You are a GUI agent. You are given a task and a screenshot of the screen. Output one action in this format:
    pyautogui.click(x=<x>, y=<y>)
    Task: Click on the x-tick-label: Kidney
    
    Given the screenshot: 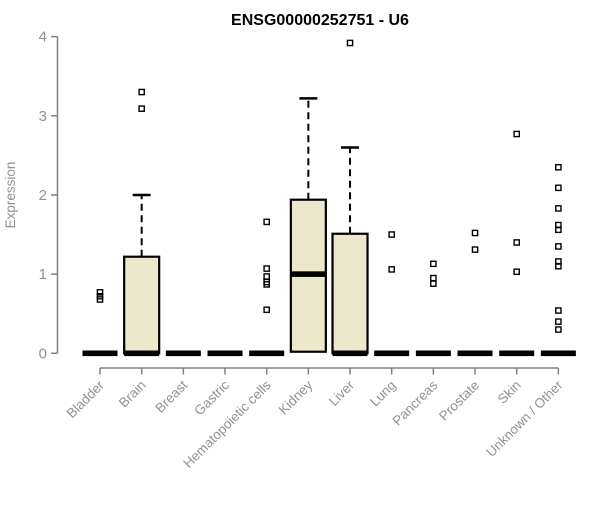 What is the action you would take?
    pyautogui.click(x=296, y=397)
    